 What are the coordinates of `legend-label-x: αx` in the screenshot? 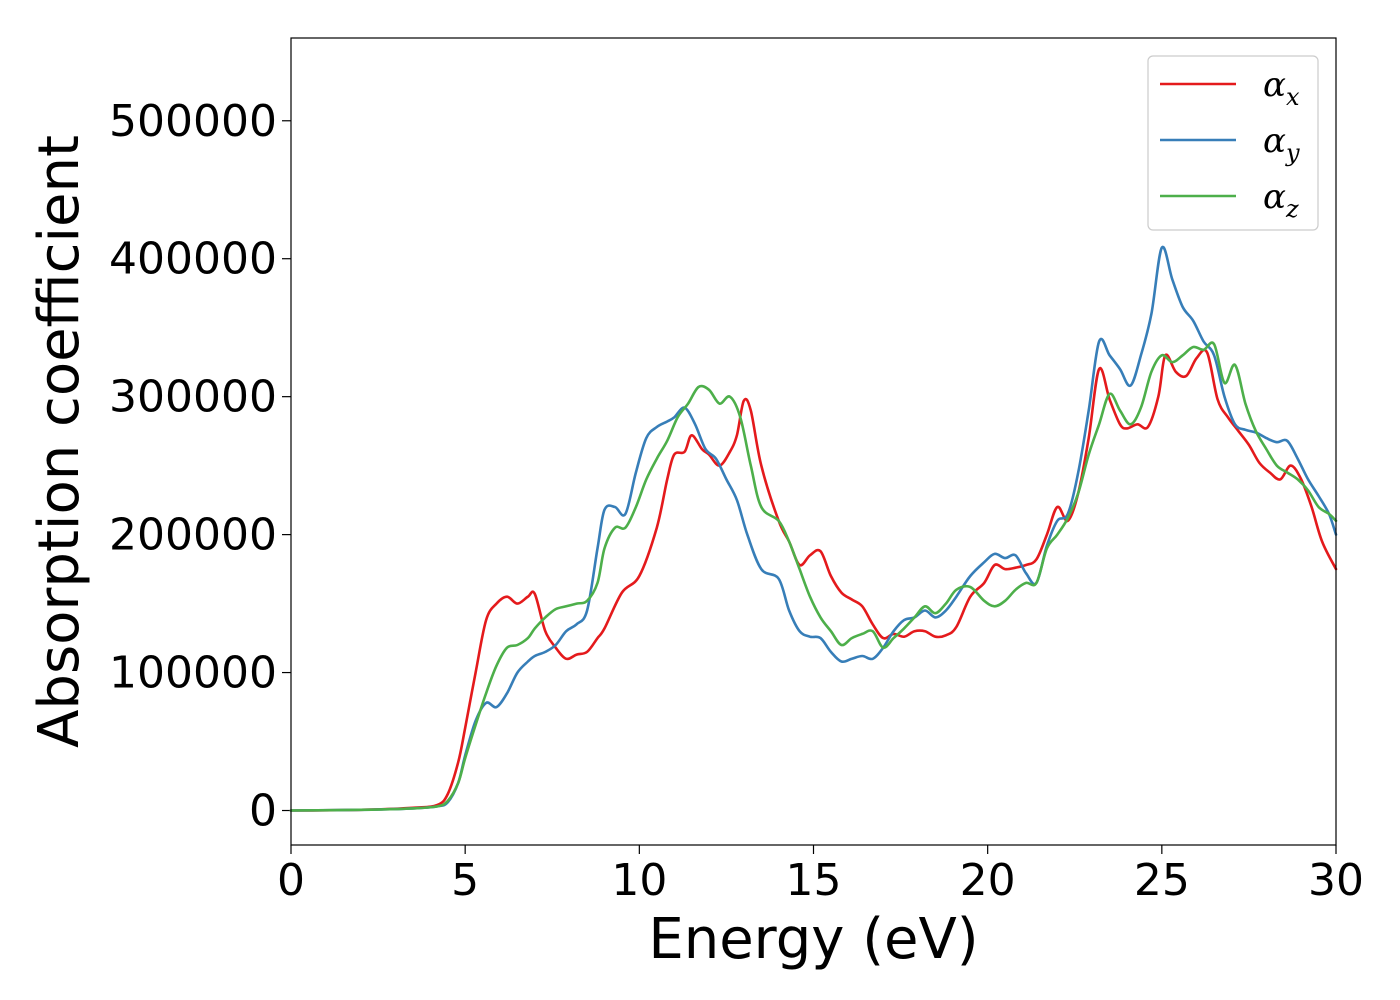 It's located at (1281, 88).